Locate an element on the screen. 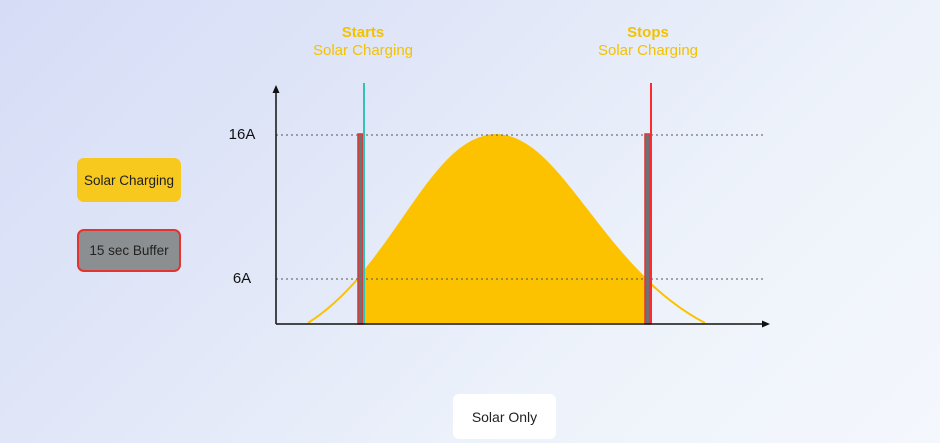  start-header-title: Starts is located at coordinates (363, 32).